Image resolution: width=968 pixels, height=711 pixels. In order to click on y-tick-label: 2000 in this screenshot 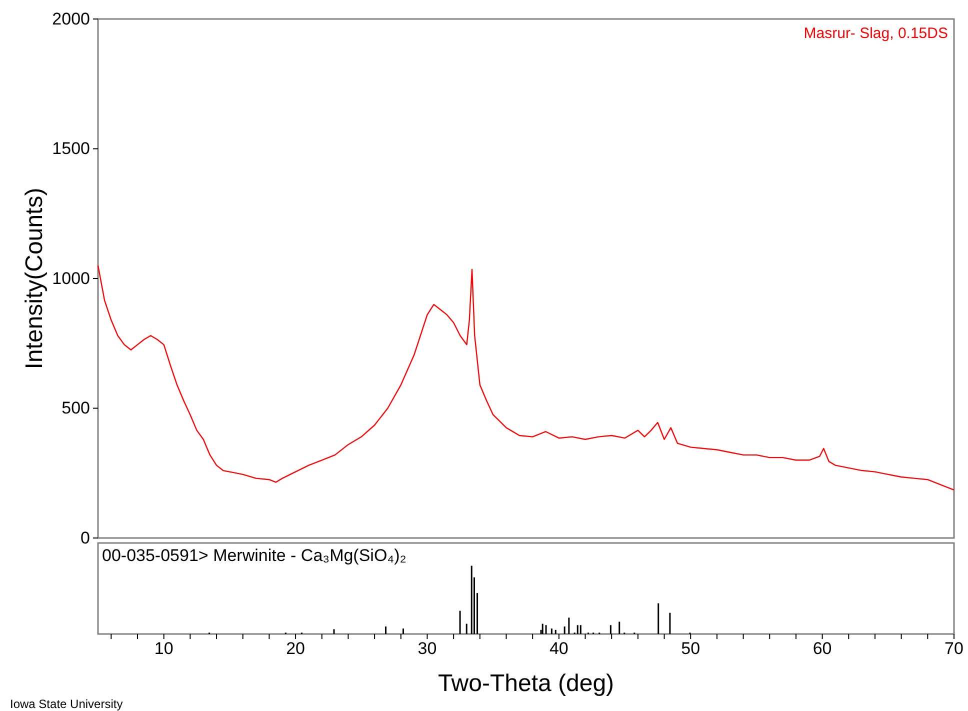, I will do `click(71, 18)`.